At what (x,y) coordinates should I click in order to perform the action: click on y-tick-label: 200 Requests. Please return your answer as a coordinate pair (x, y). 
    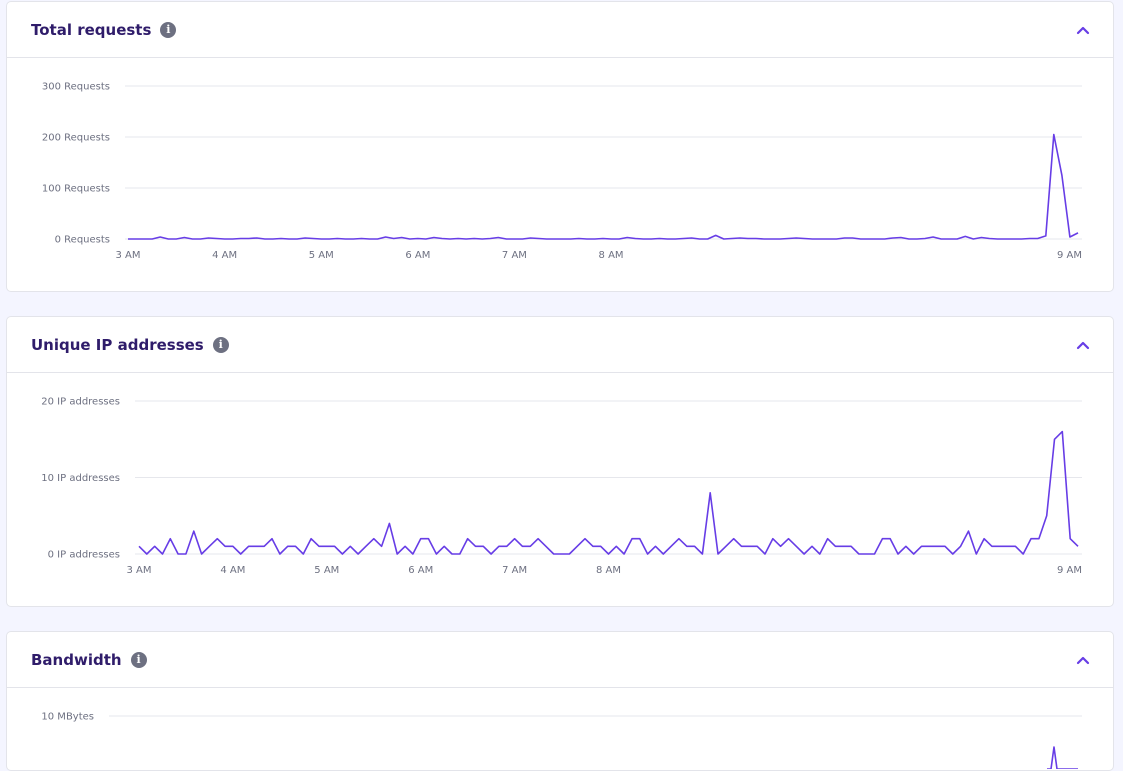
    Looking at the image, I should click on (76, 138).